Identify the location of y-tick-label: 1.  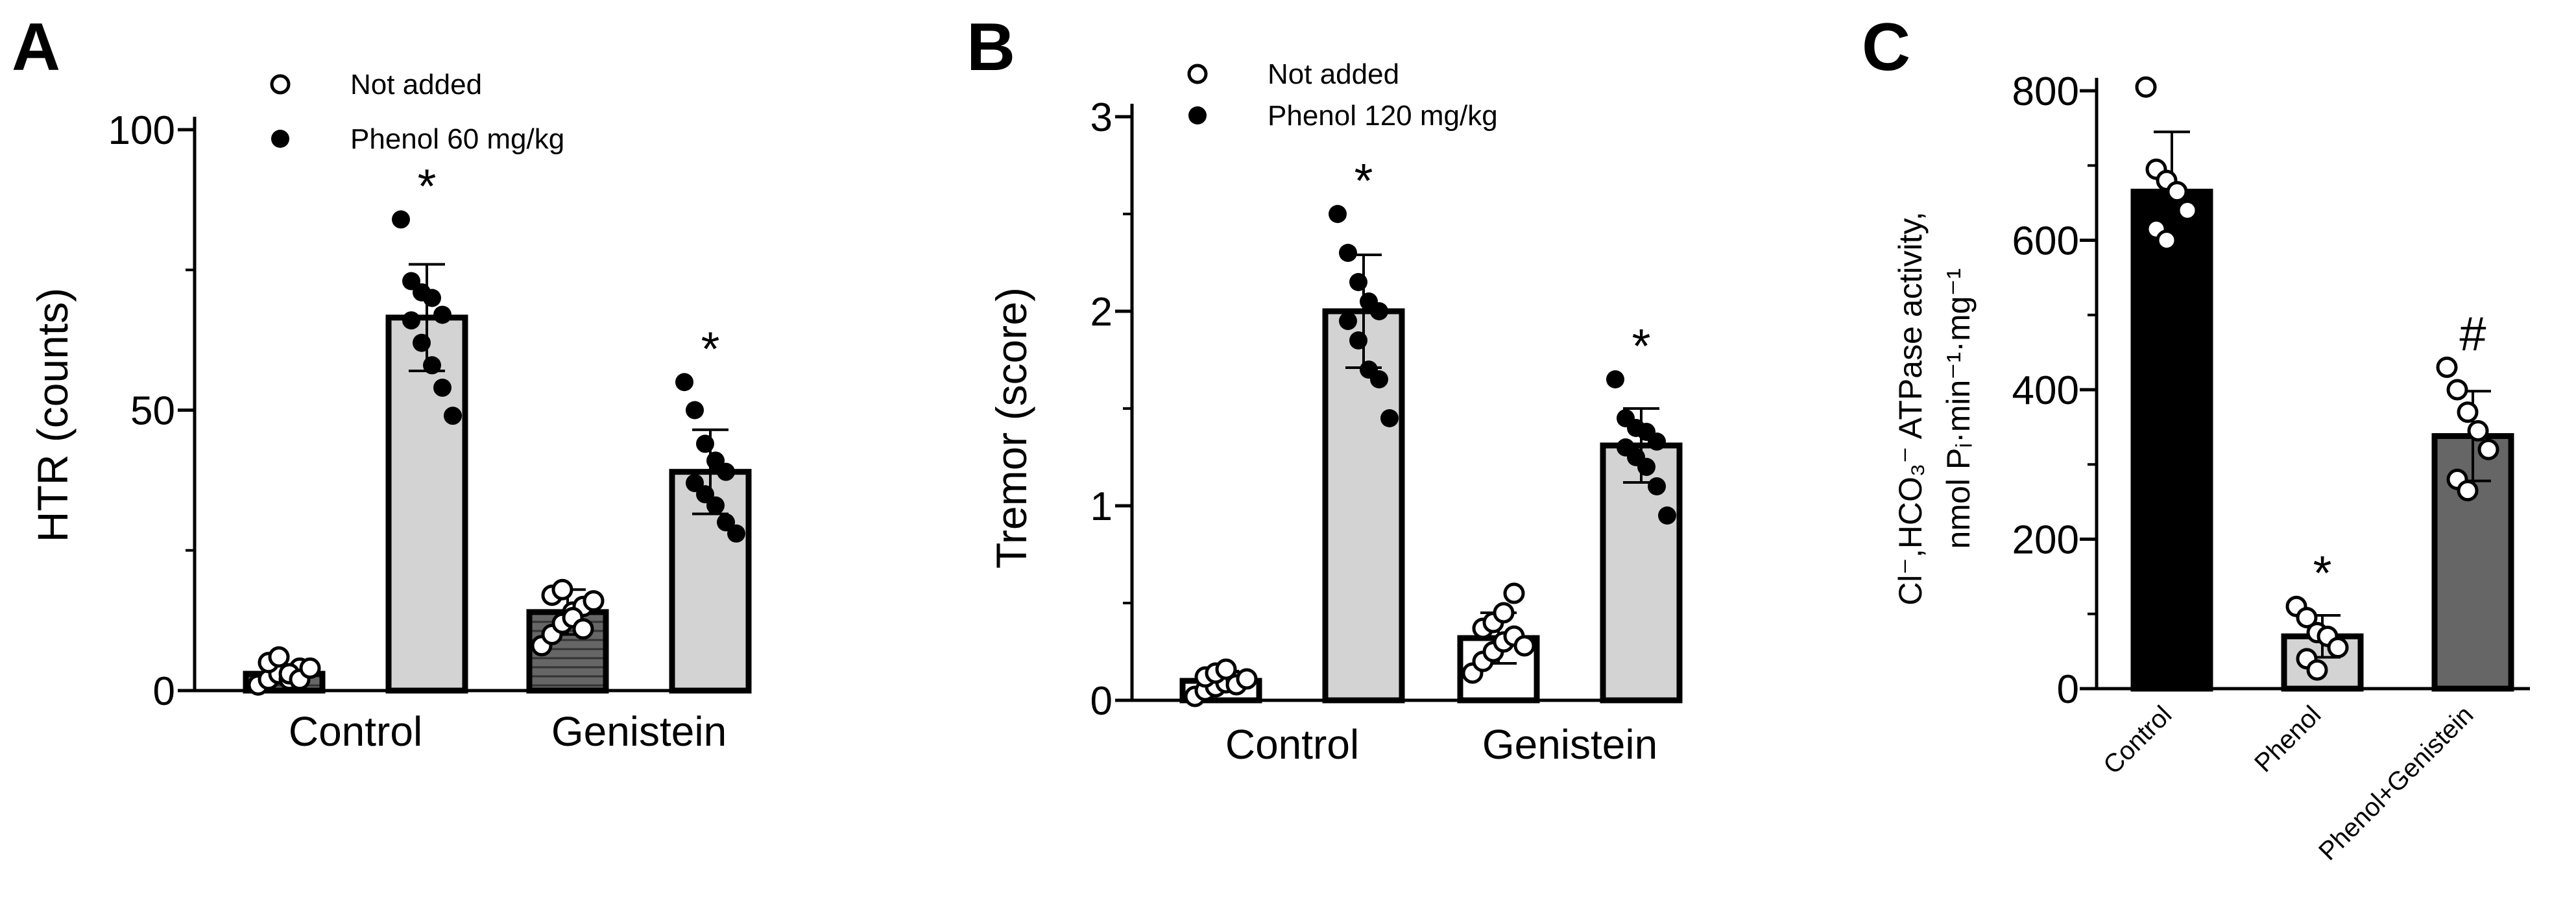
(1101, 507).